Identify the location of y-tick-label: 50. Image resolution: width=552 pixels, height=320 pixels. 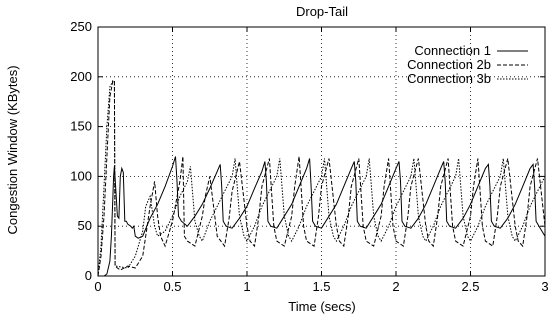
(85, 225).